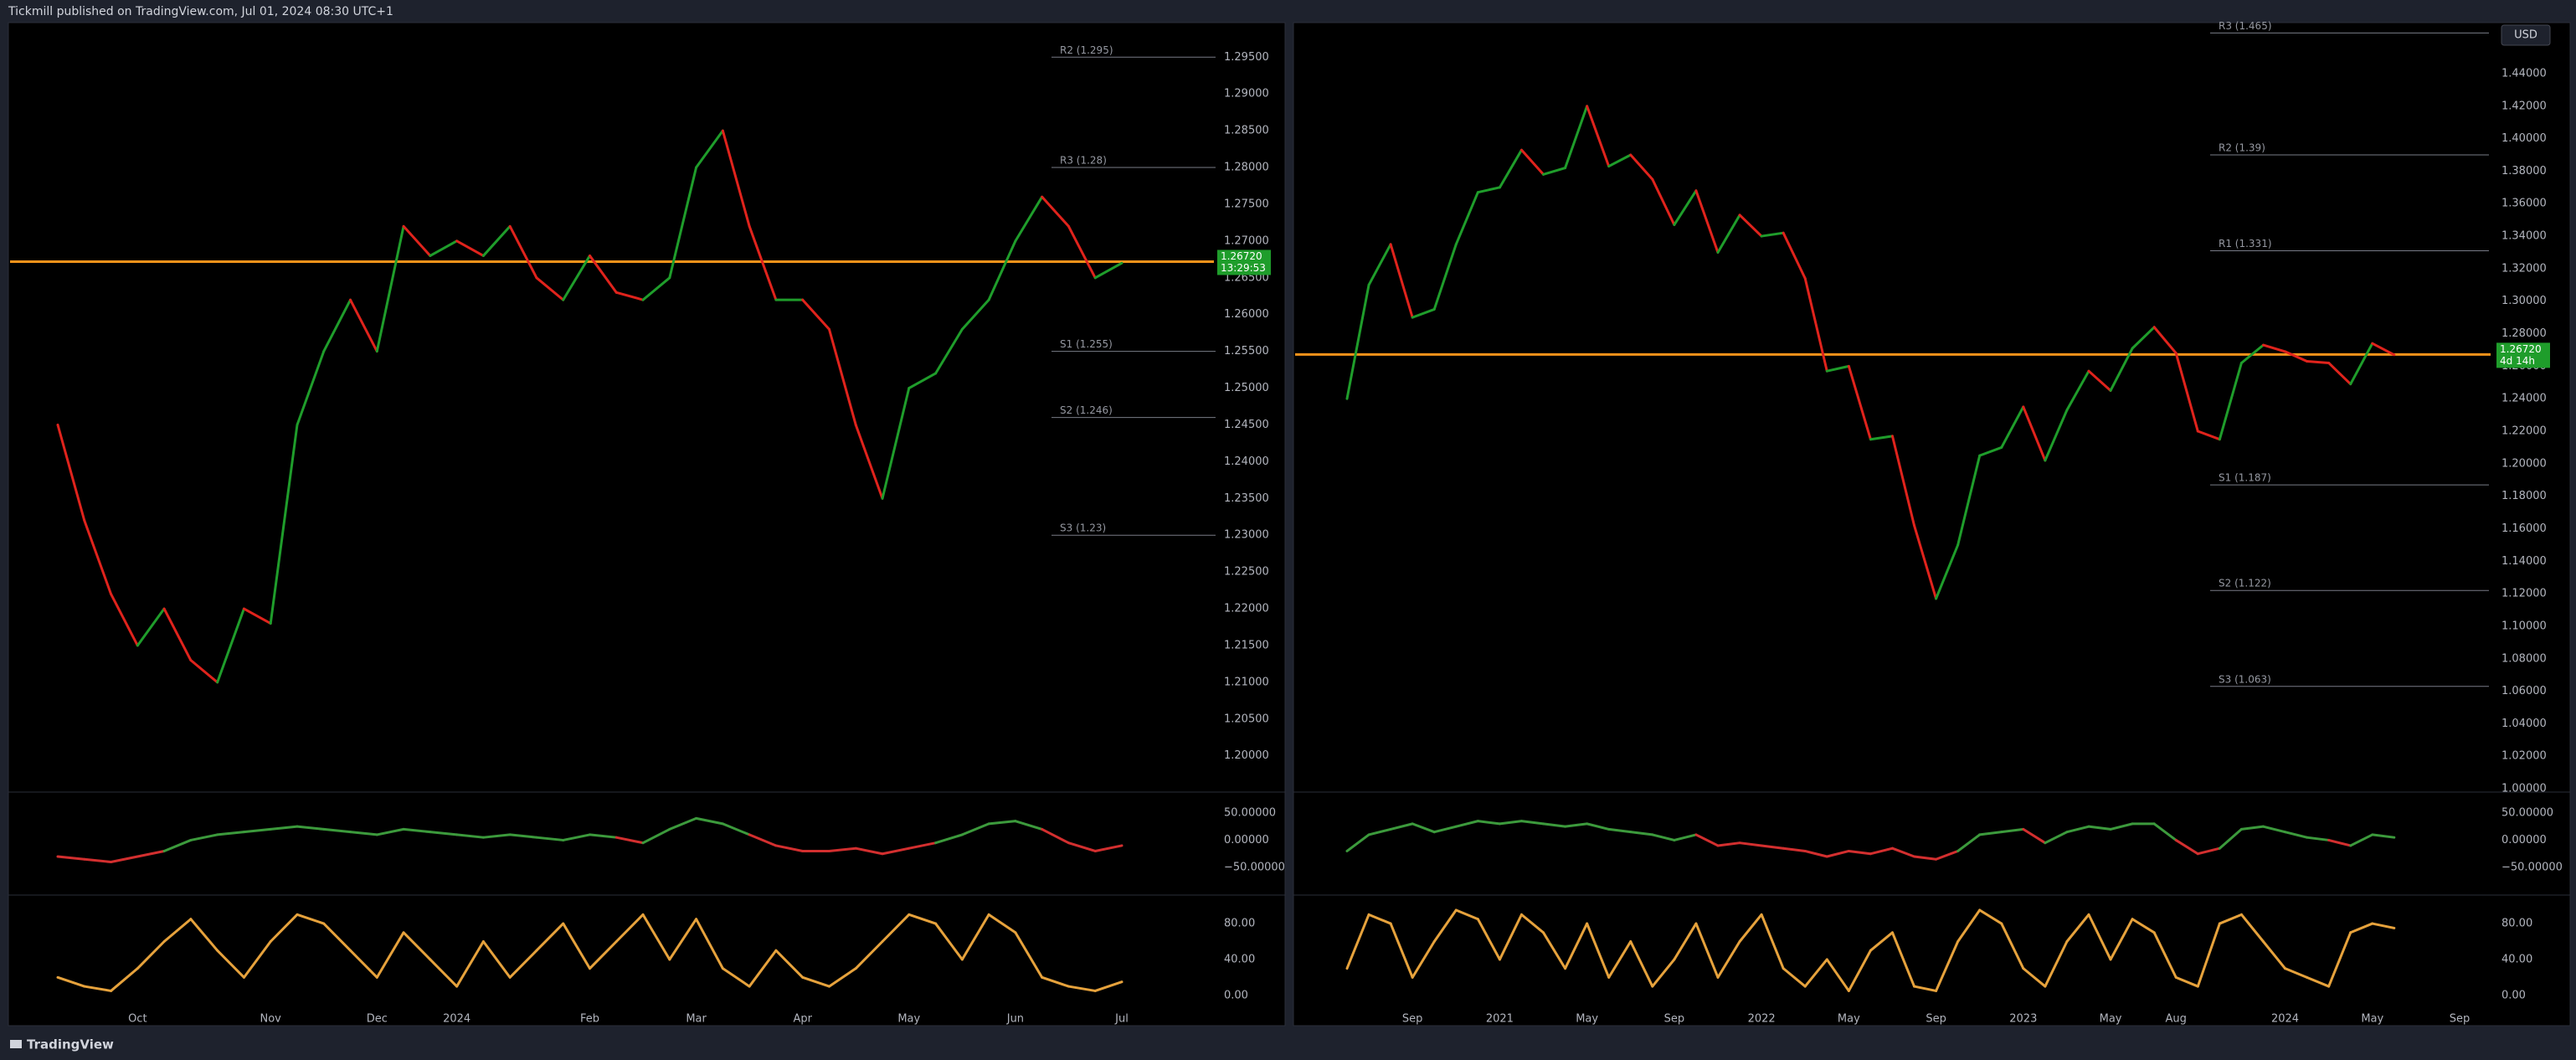  What do you see at coordinates (2524, 73) in the screenshot?
I see `y-tick-label: 1.44000` at bounding box center [2524, 73].